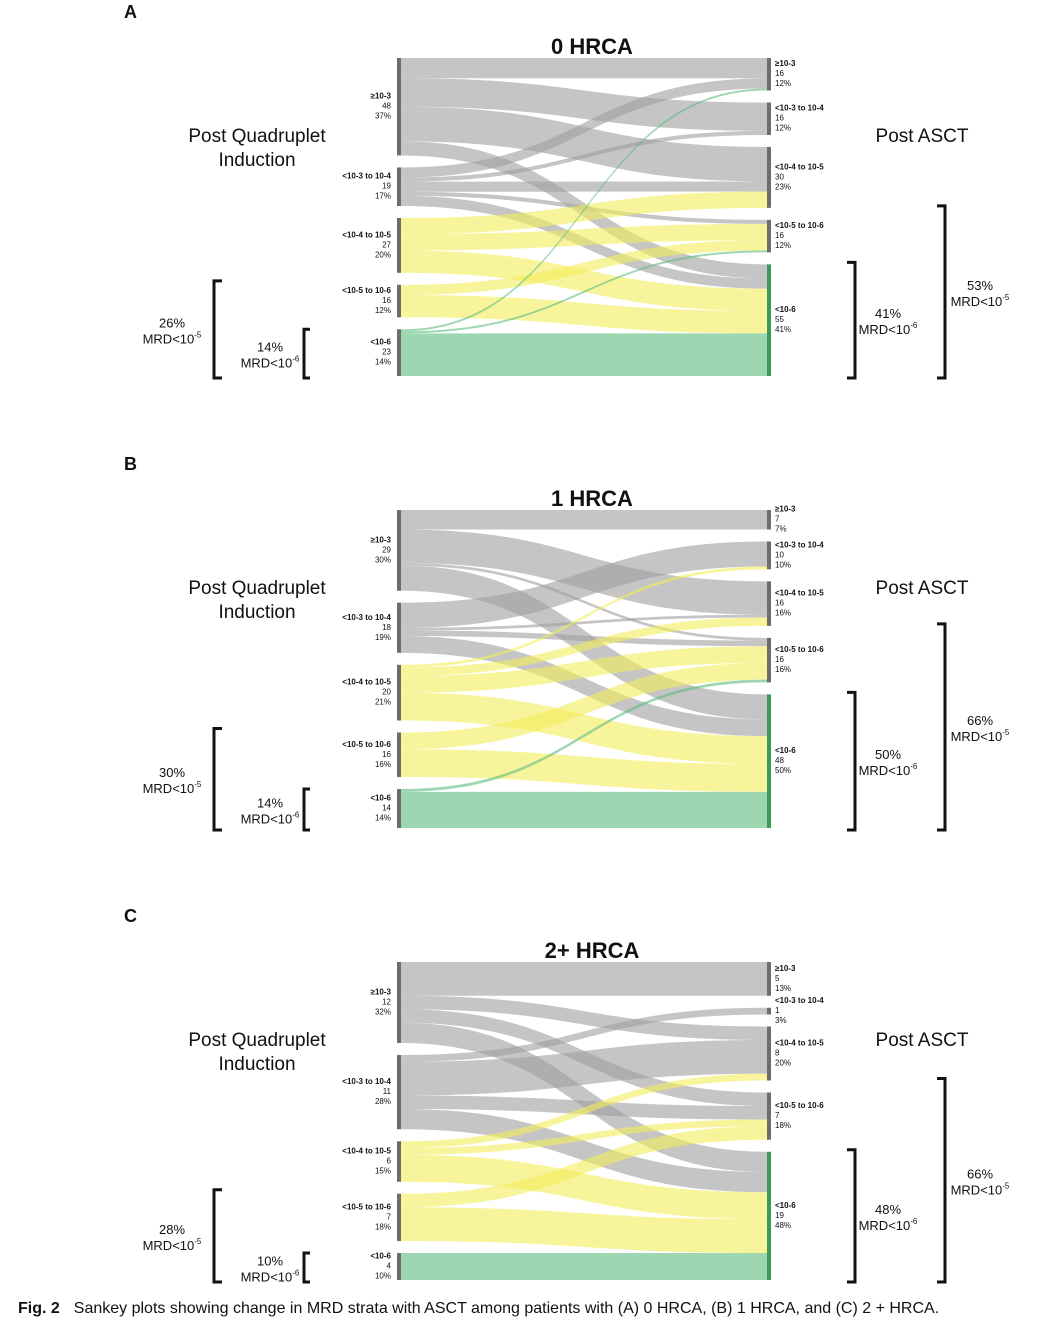  What do you see at coordinates (781, 529) in the screenshot?
I see `right-node-percent: 7%` at bounding box center [781, 529].